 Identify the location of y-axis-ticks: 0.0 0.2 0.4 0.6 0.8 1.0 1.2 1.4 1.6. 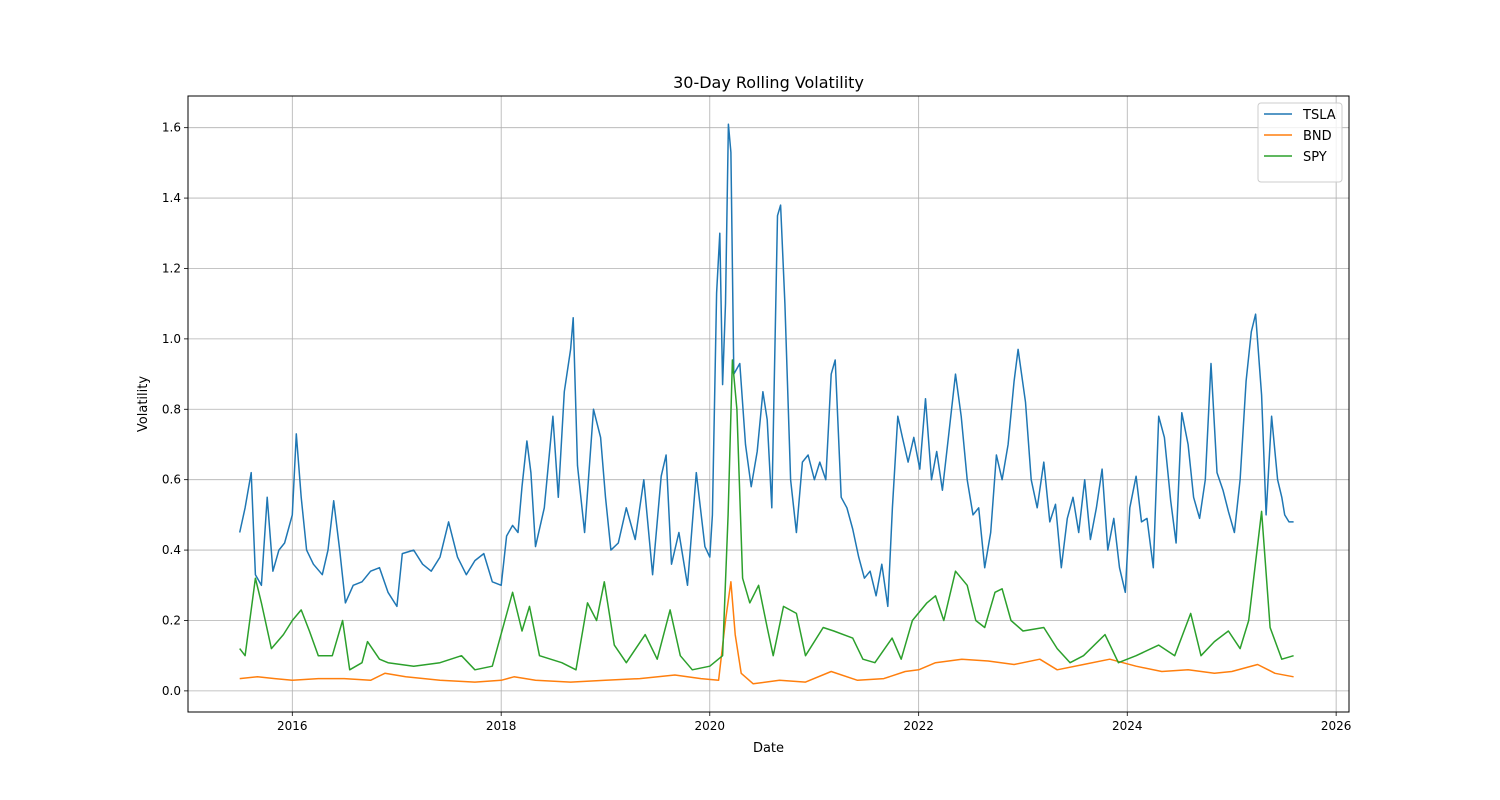
(175, 409).